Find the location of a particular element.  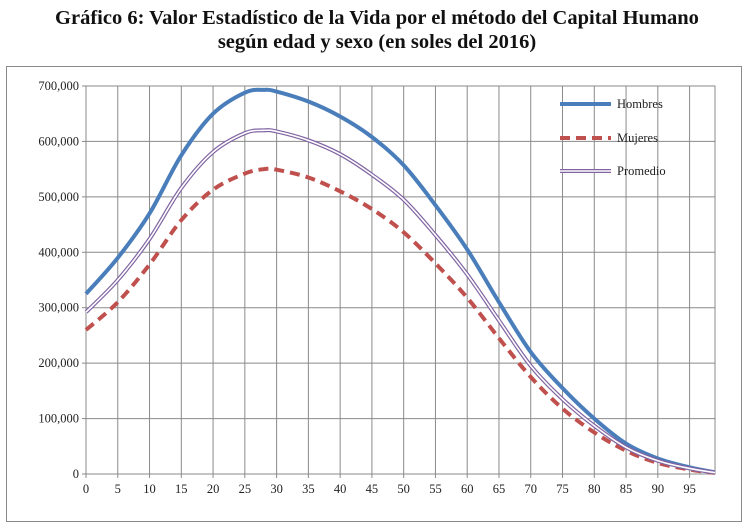

x-tick-label: 90 is located at coordinates (658, 489).